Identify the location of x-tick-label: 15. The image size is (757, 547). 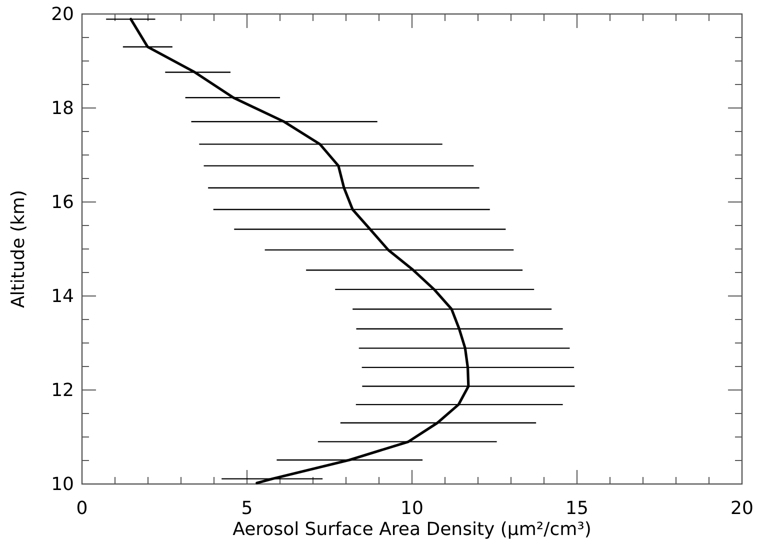
(577, 508).